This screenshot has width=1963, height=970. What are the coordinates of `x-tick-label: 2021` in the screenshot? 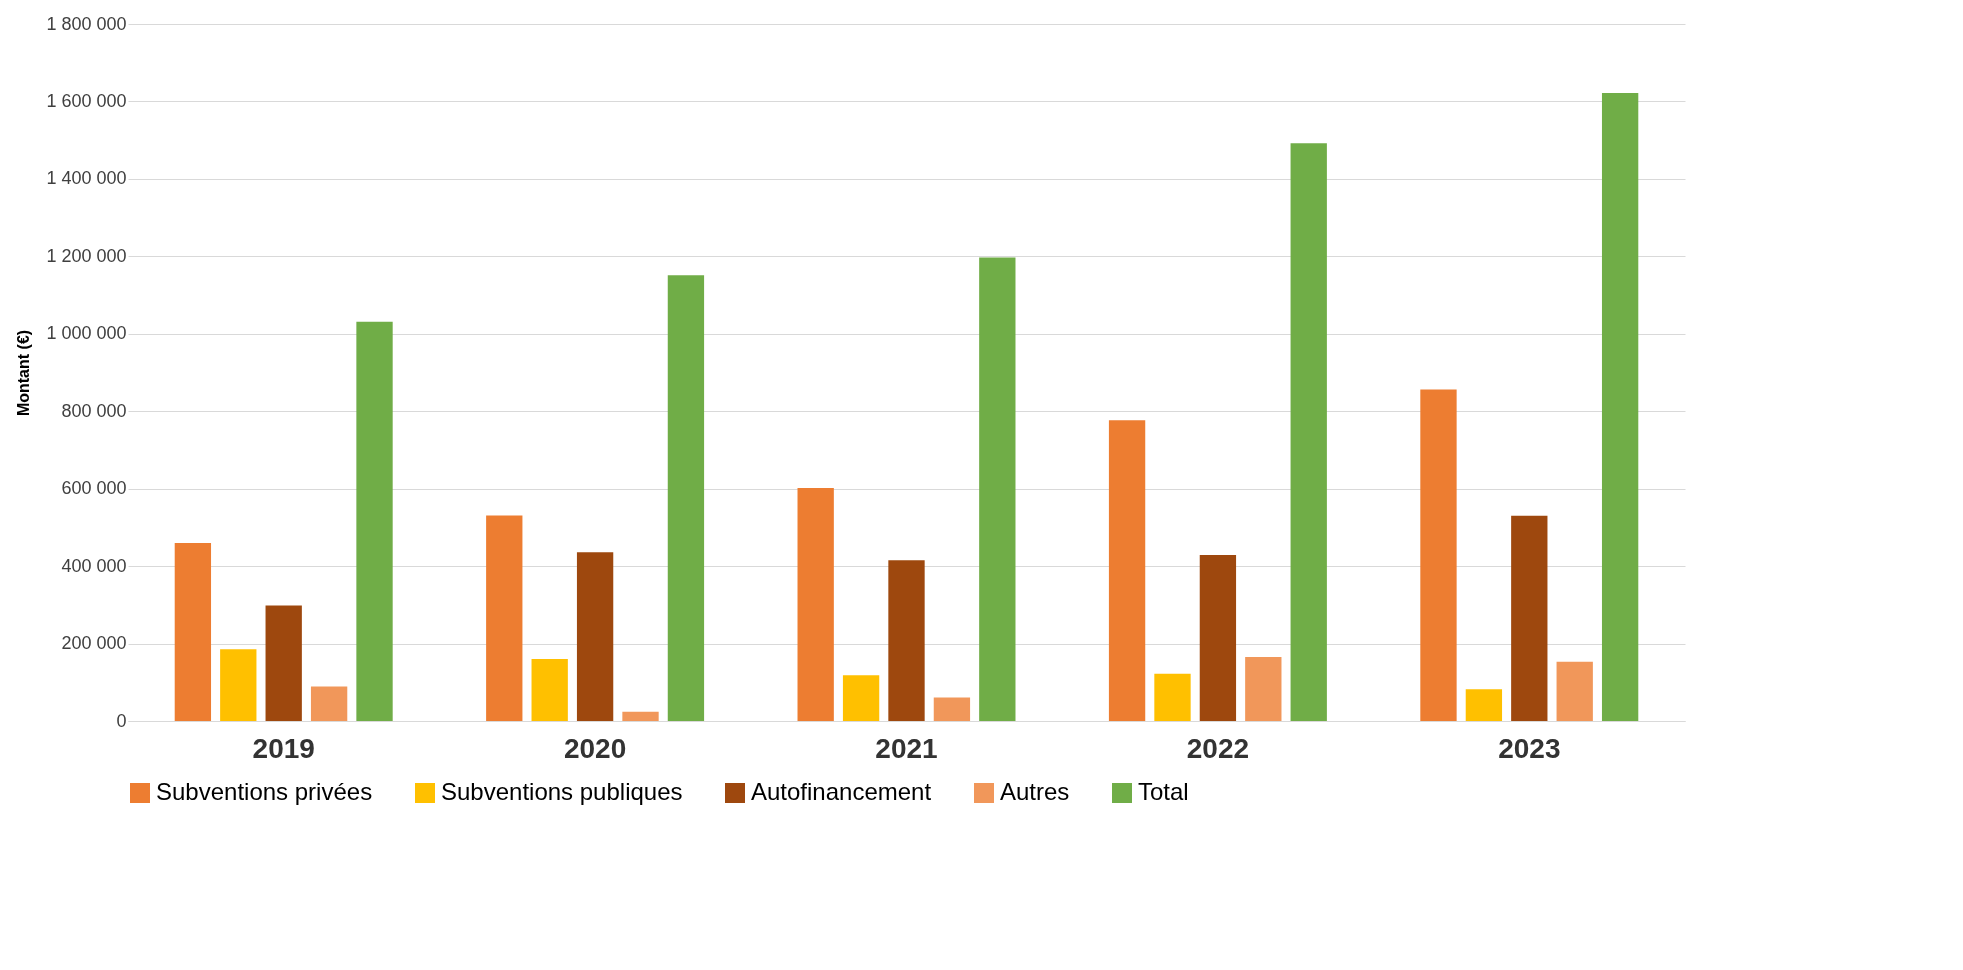 It's located at (906, 748).